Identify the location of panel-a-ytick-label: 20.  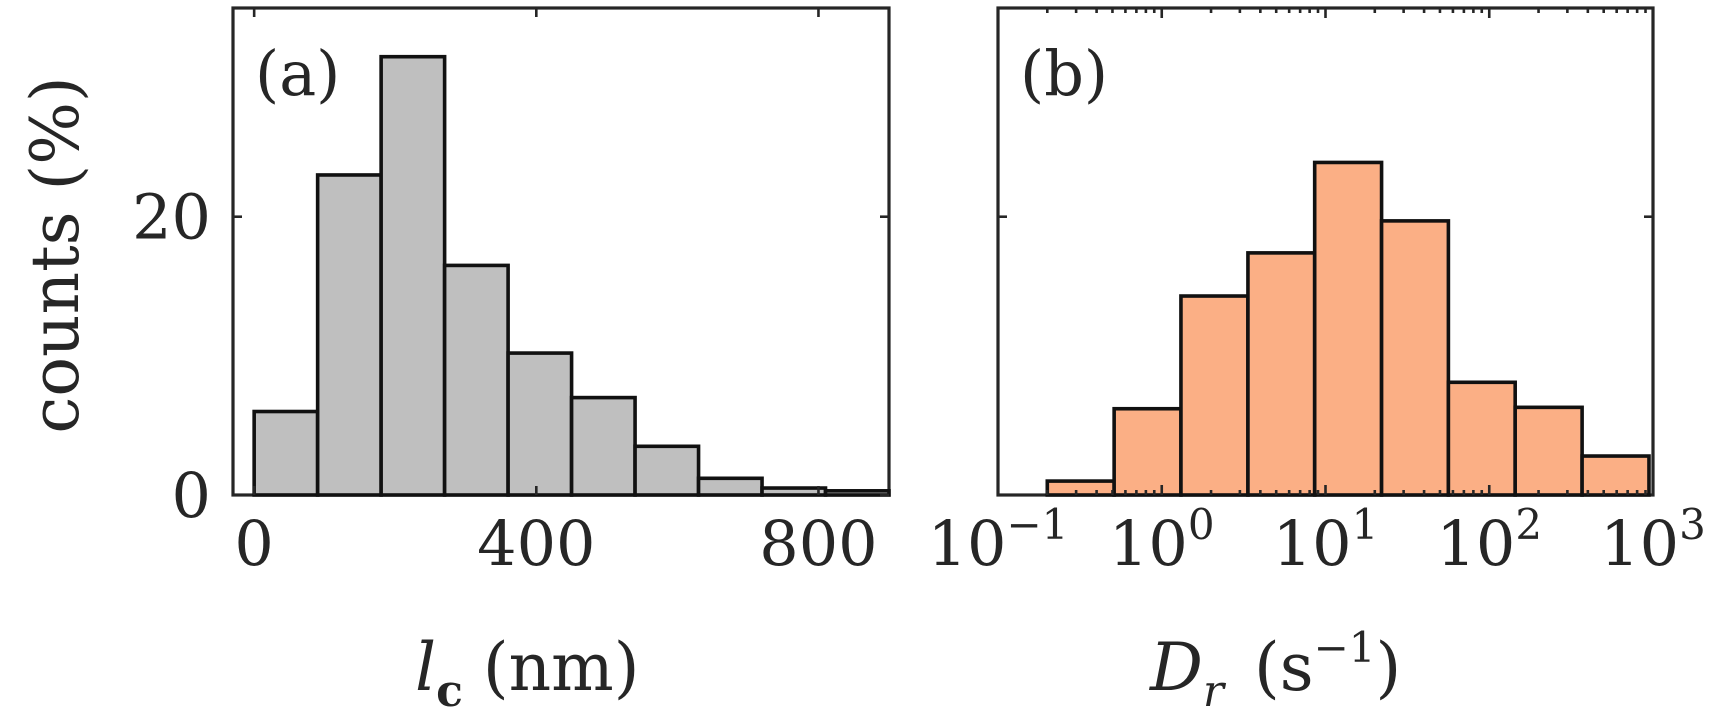
(171, 217).